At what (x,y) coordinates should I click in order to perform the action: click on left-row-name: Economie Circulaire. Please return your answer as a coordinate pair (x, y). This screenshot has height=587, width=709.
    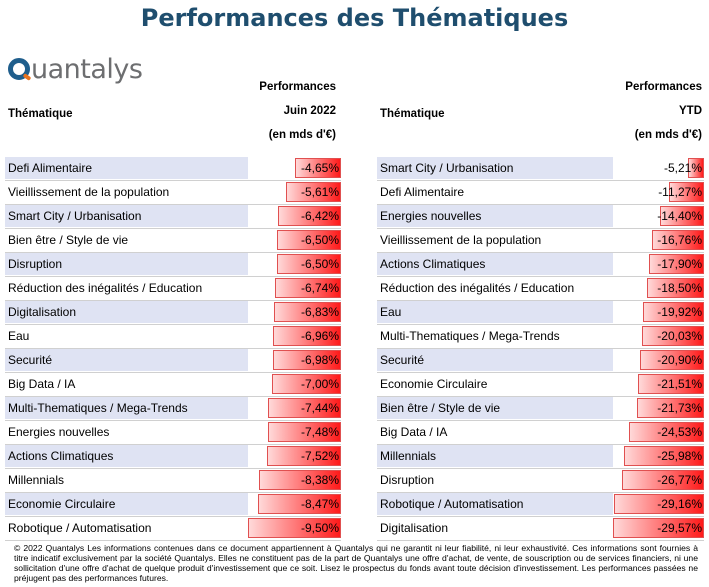
    Looking at the image, I should click on (126, 504).